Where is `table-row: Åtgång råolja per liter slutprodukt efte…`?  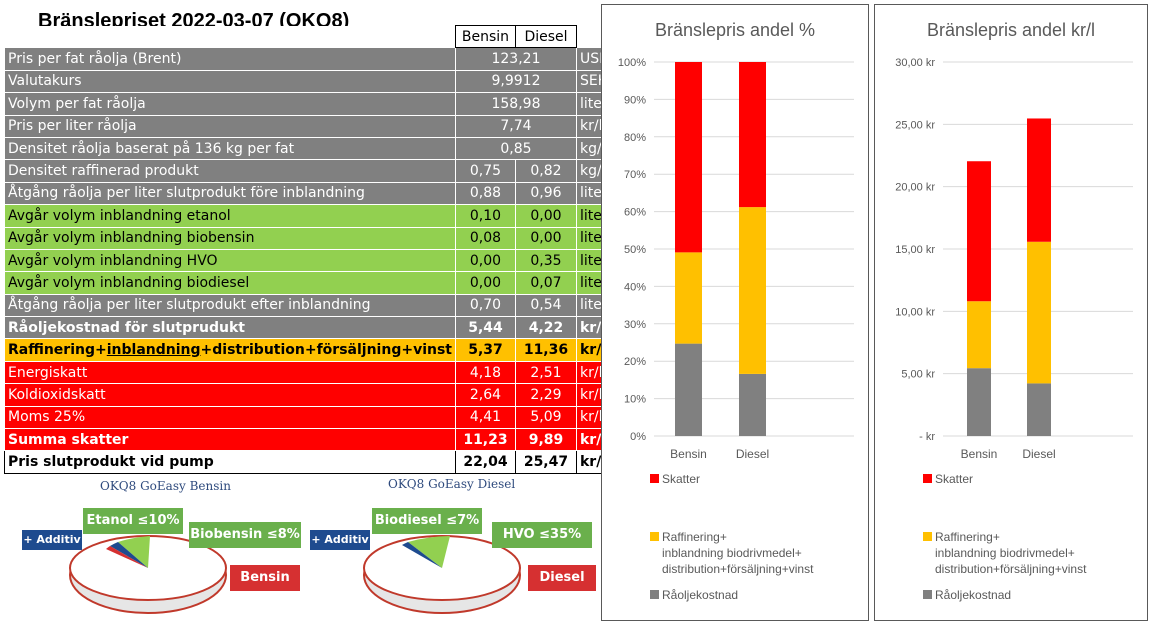
table-row: Åtgång råolja per liter slutprodukt efte… is located at coordinates (327, 305).